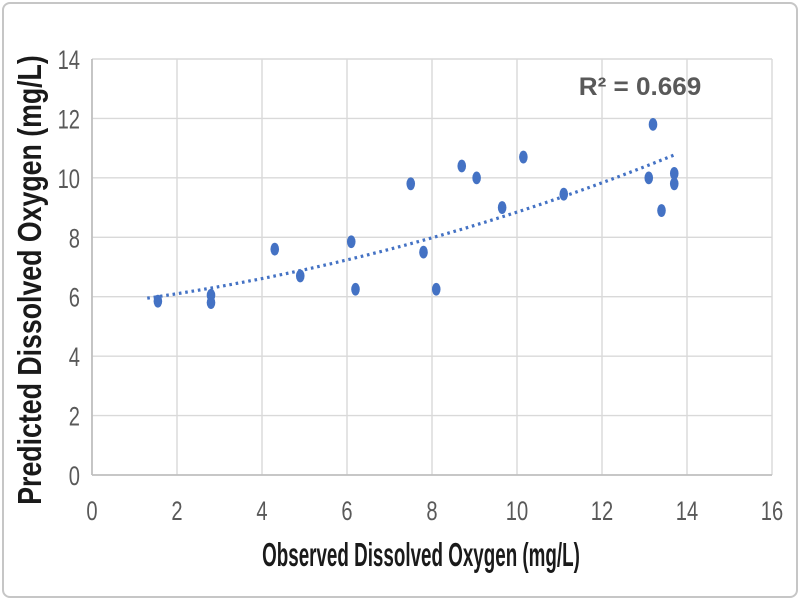  What do you see at coordinates (74, 238) in the screenshot?
I see `y-tick-label: 8` at bounding box center [74, 238].